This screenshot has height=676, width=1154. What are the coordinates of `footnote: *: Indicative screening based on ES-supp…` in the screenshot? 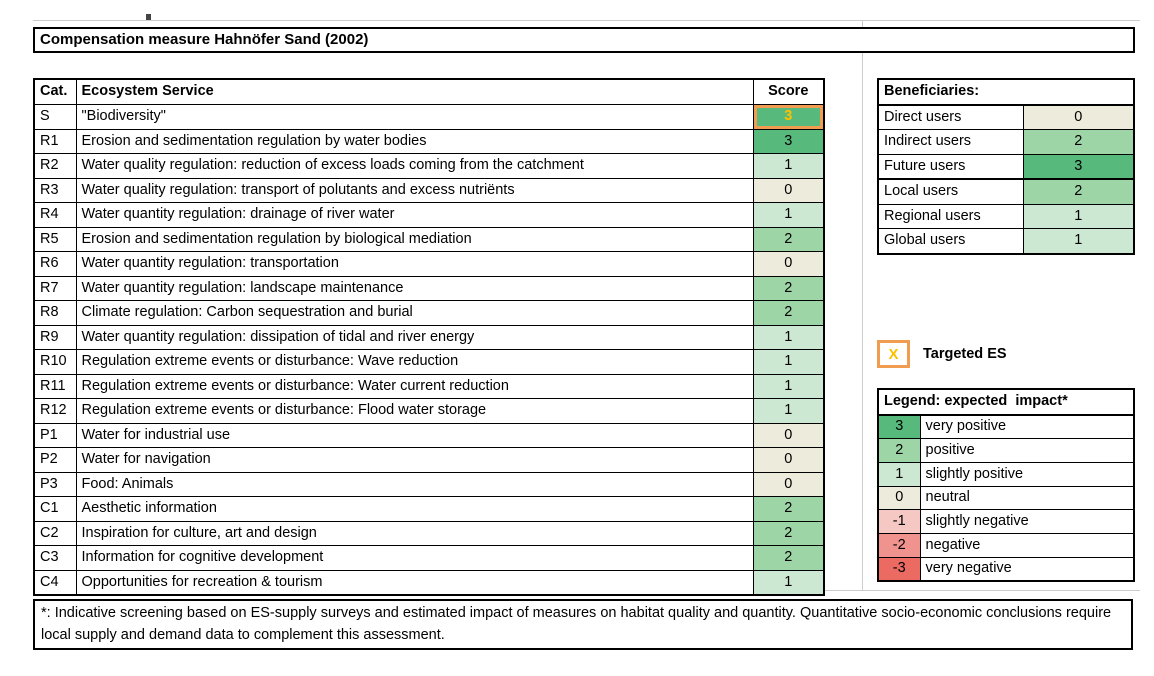 It's located at (583, 624).